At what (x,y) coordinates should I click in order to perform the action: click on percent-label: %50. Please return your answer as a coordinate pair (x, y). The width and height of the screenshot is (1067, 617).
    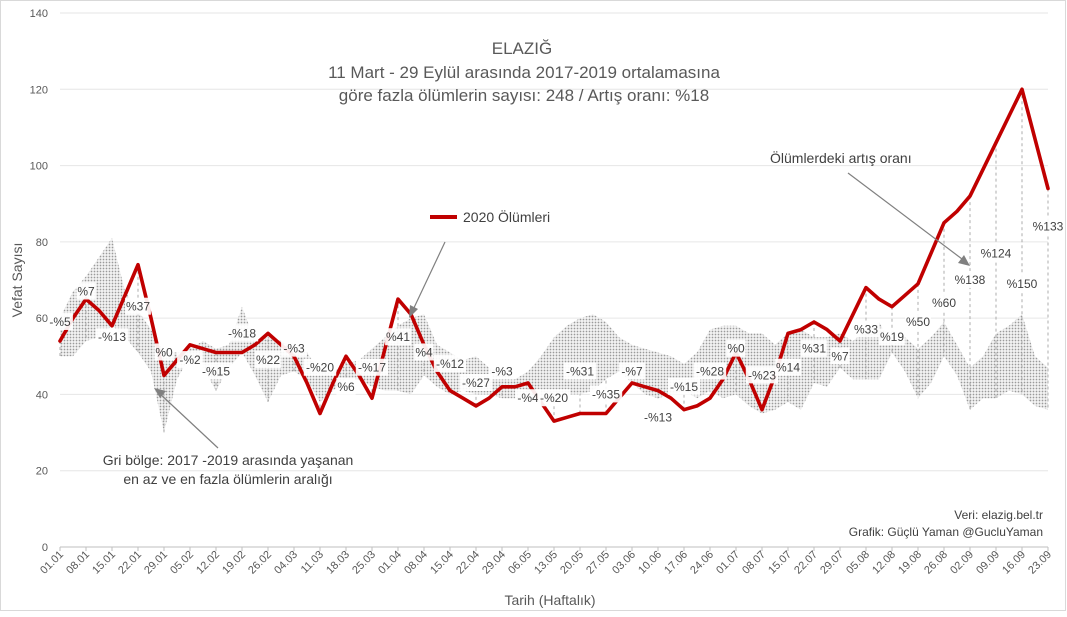
    Looking at the image, I should click on (918, 322).